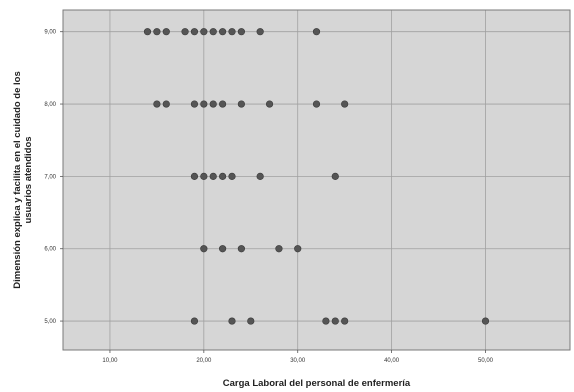 This screenshot has width=574, height=392. What do you see at coordinates (486, 361) in the screenshot?
I see `x-tick-label: 50,00` at bounding box center [486, 361].